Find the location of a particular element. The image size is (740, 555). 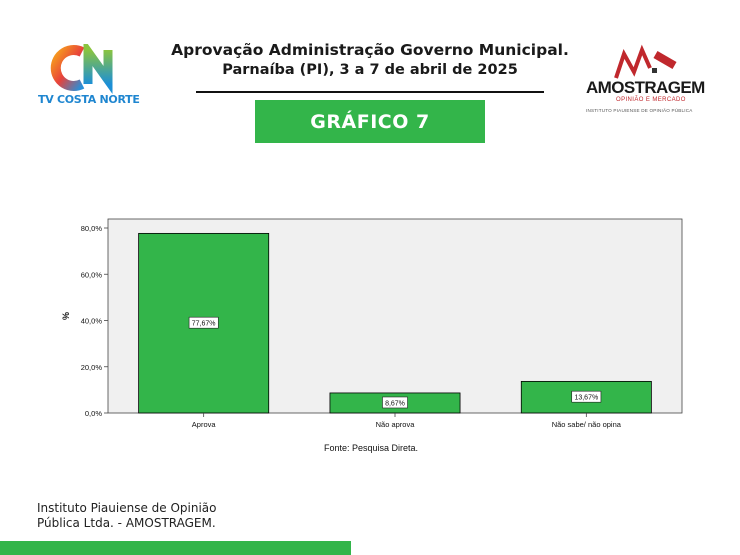

page-subtitle: Parnaíba (PI), 3 a 7 de abril de 2025 is located at coordinates (370, 70).